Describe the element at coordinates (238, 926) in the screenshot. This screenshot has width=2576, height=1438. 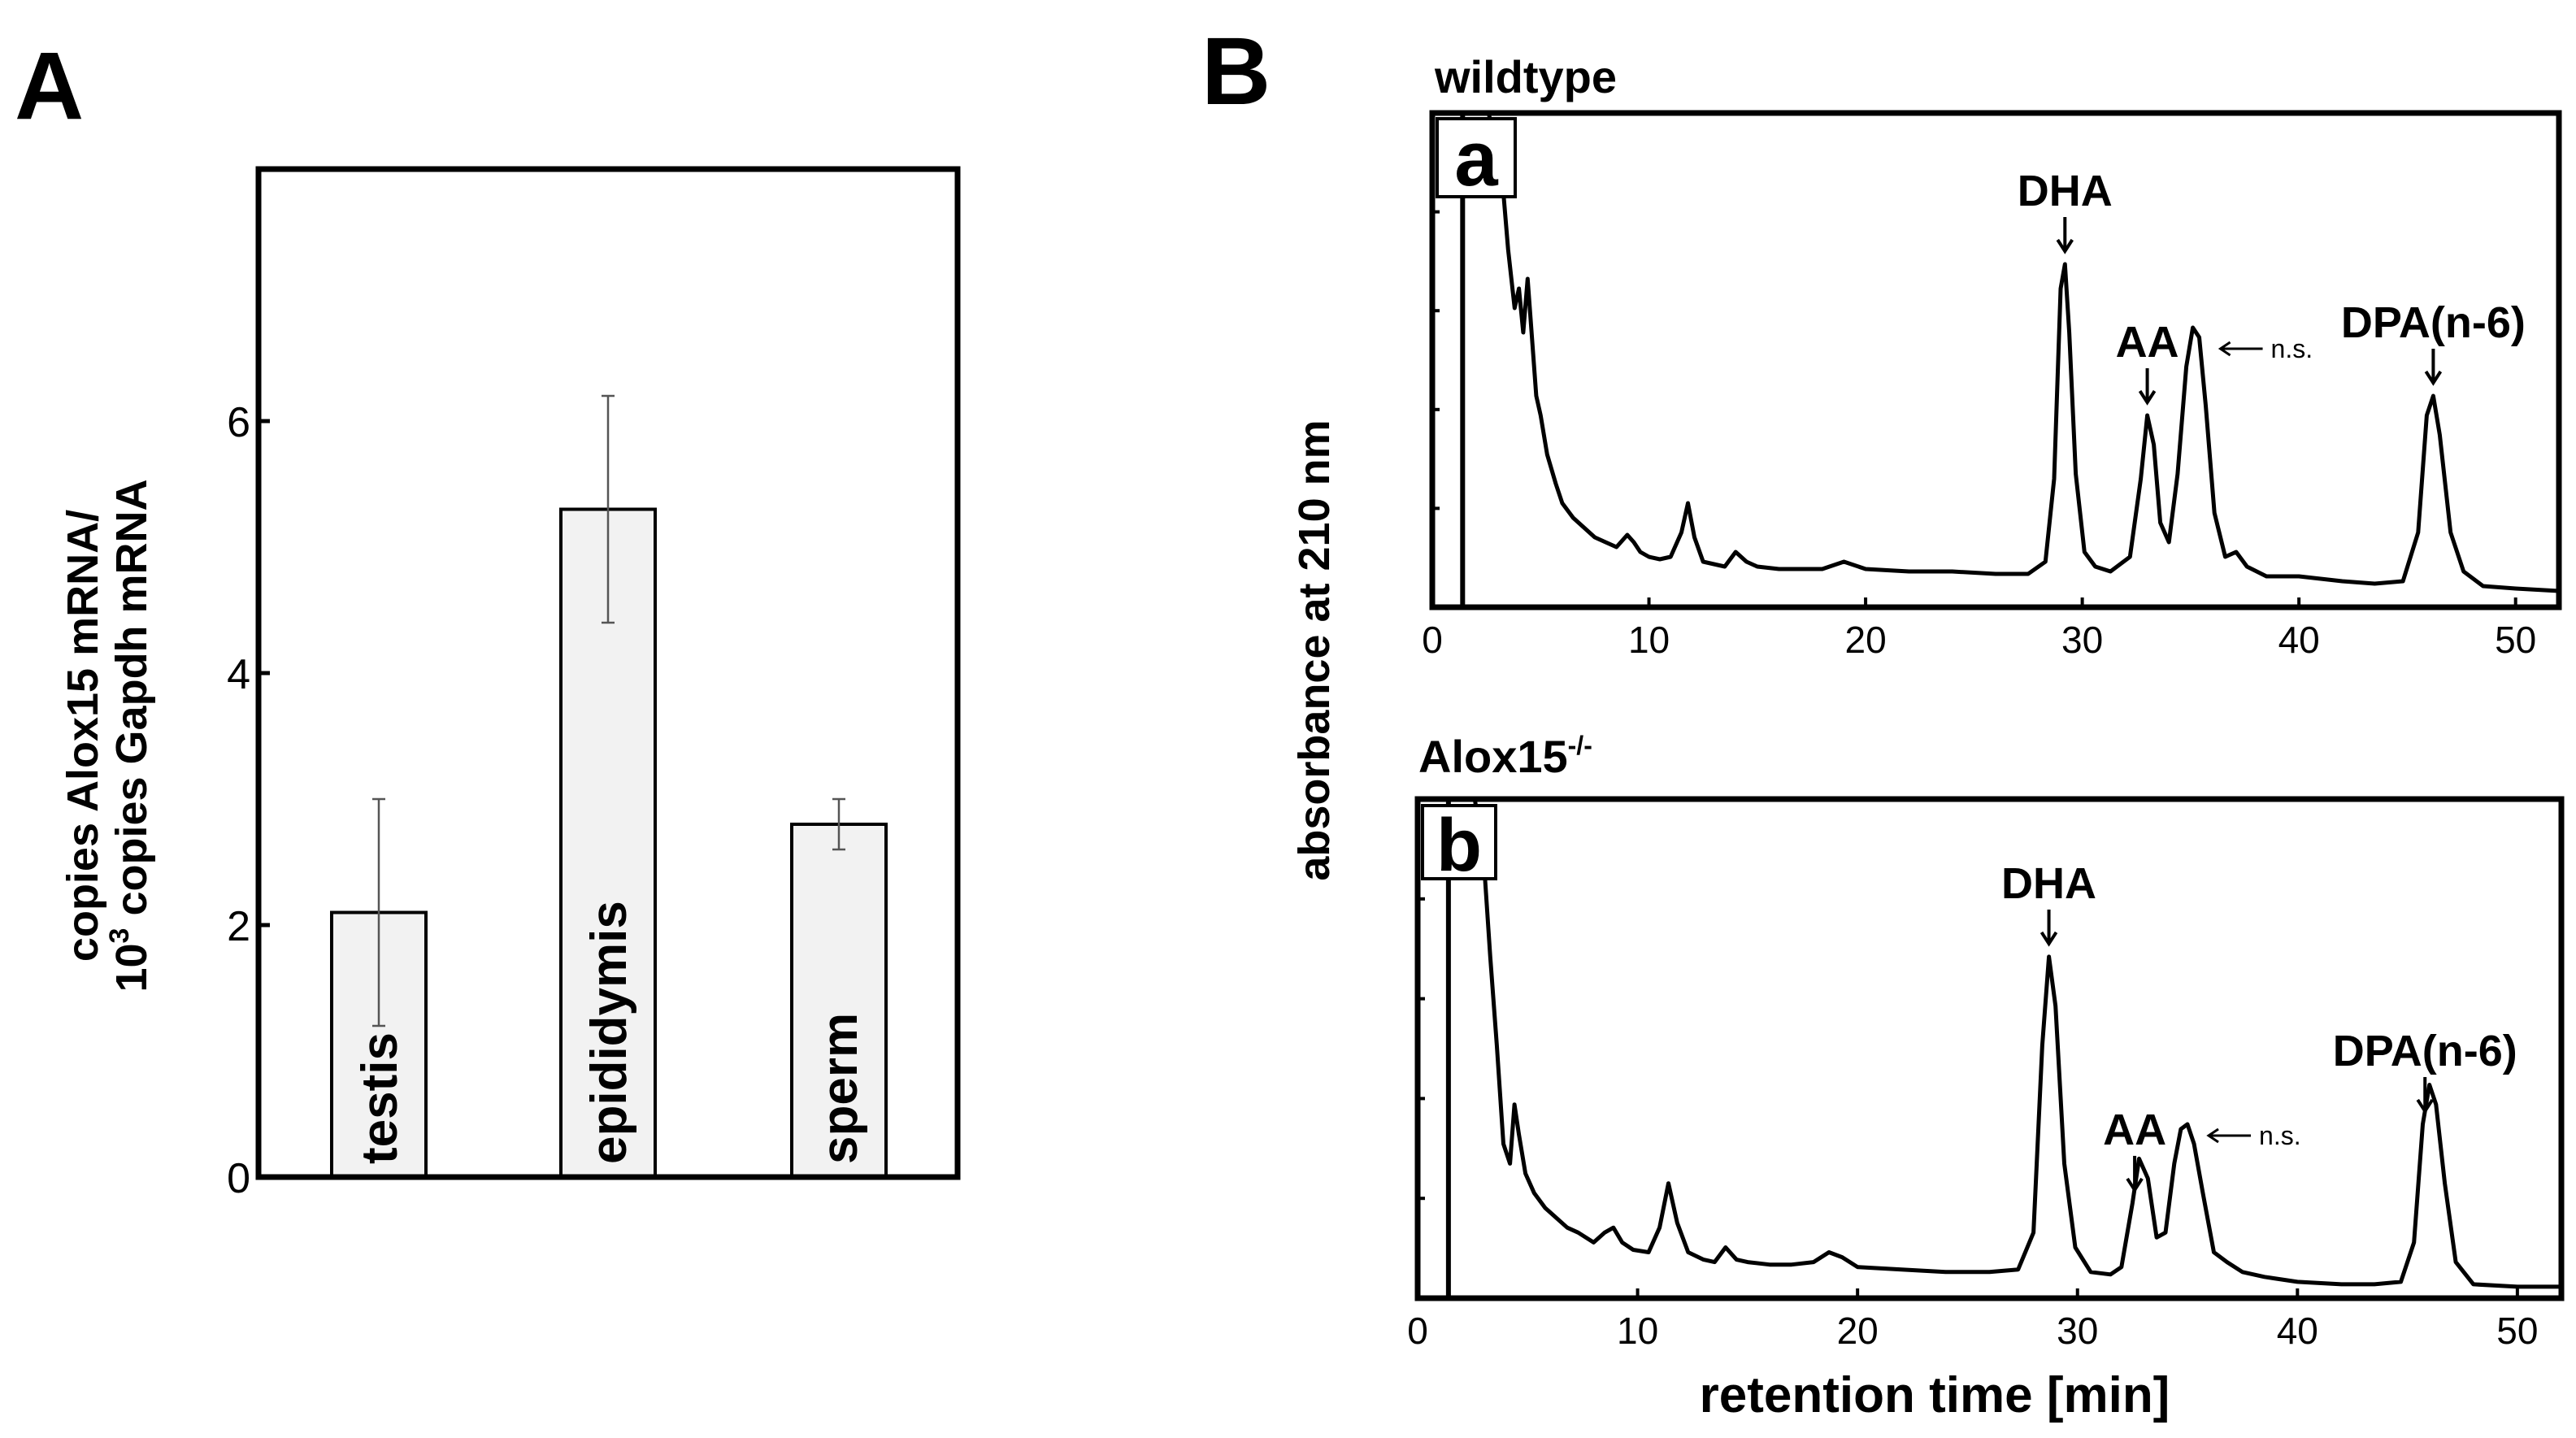
I see `bar-ytick-label-1: 2` at that location.